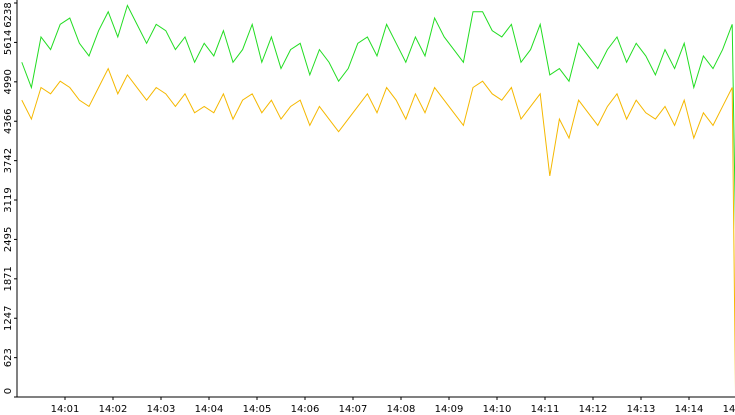 This screenshot has width=735, height=415. I want to click on x-tick-label: 14:04, so click(209, 409).